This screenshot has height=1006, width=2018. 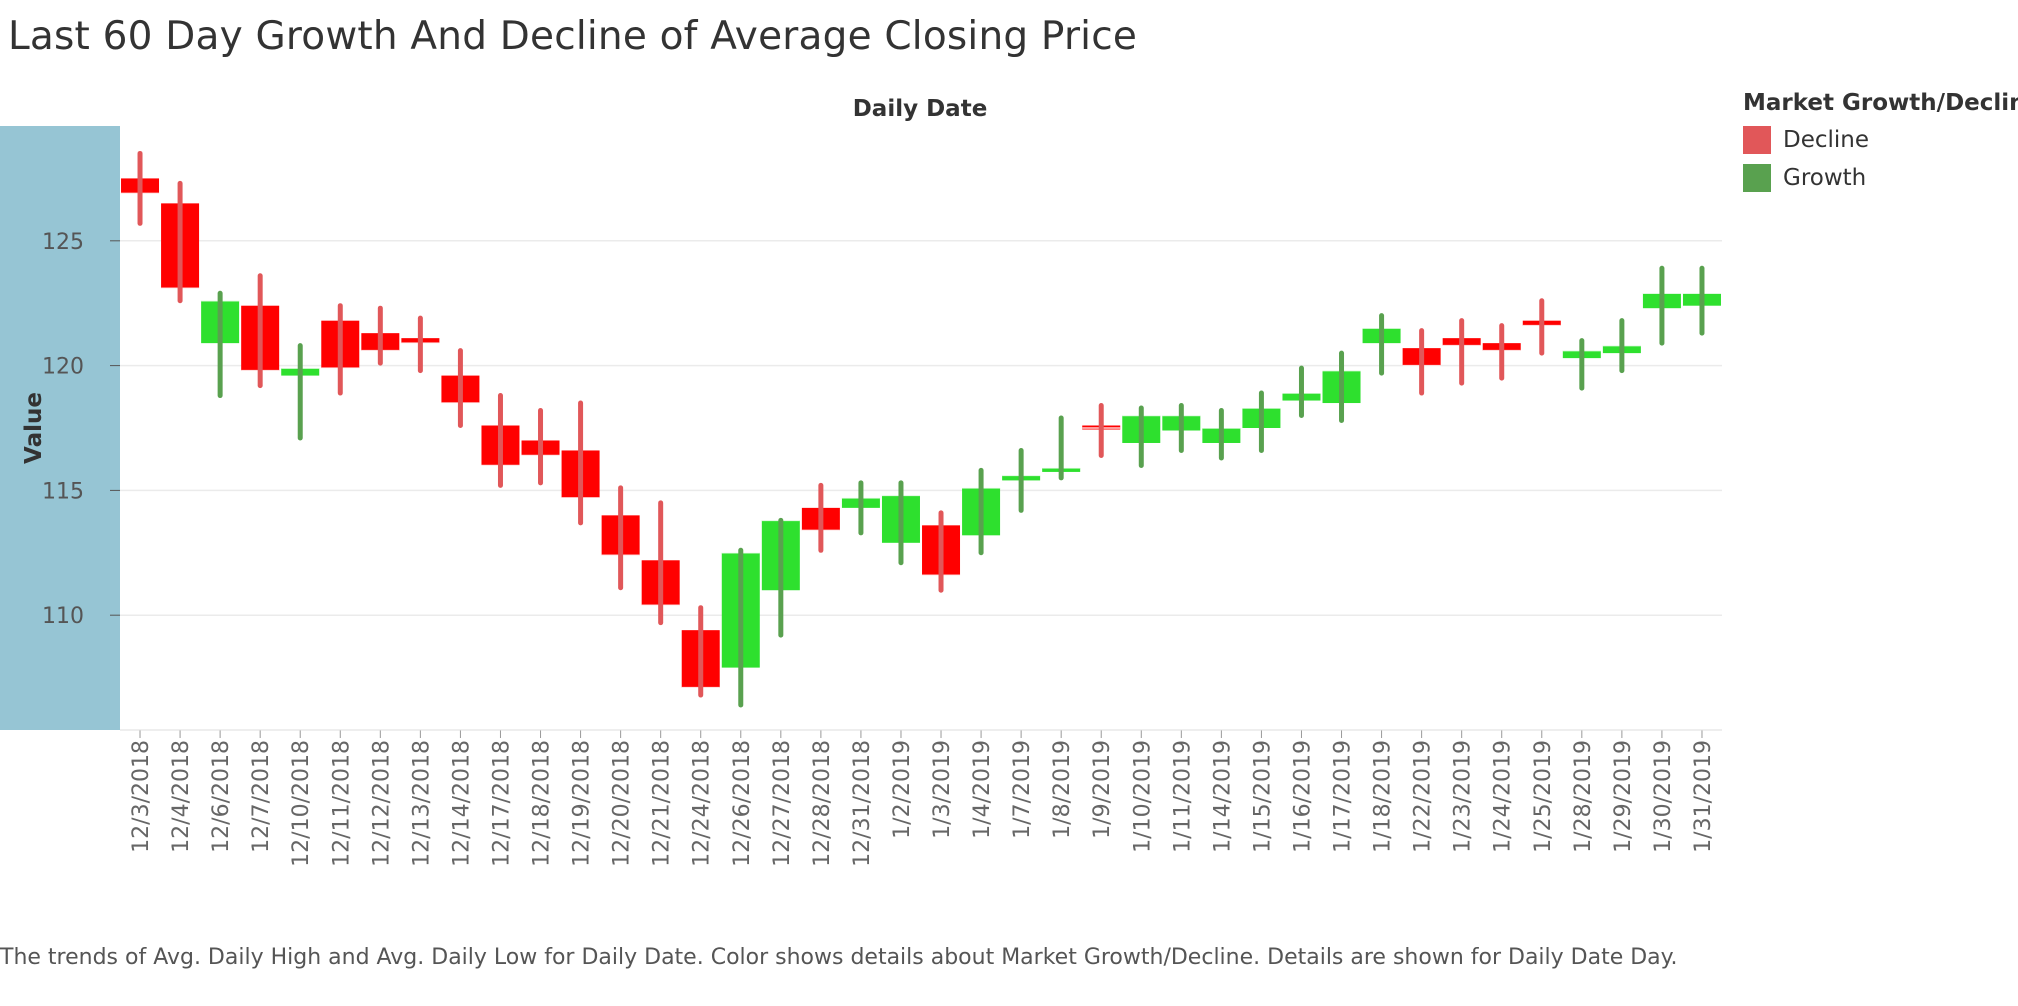 What do you see at coordinates (902, 789) in the screenshot?
I see `x-tick-label-1/2/2019: 1/2/2019` at bounding box center [902, 789].